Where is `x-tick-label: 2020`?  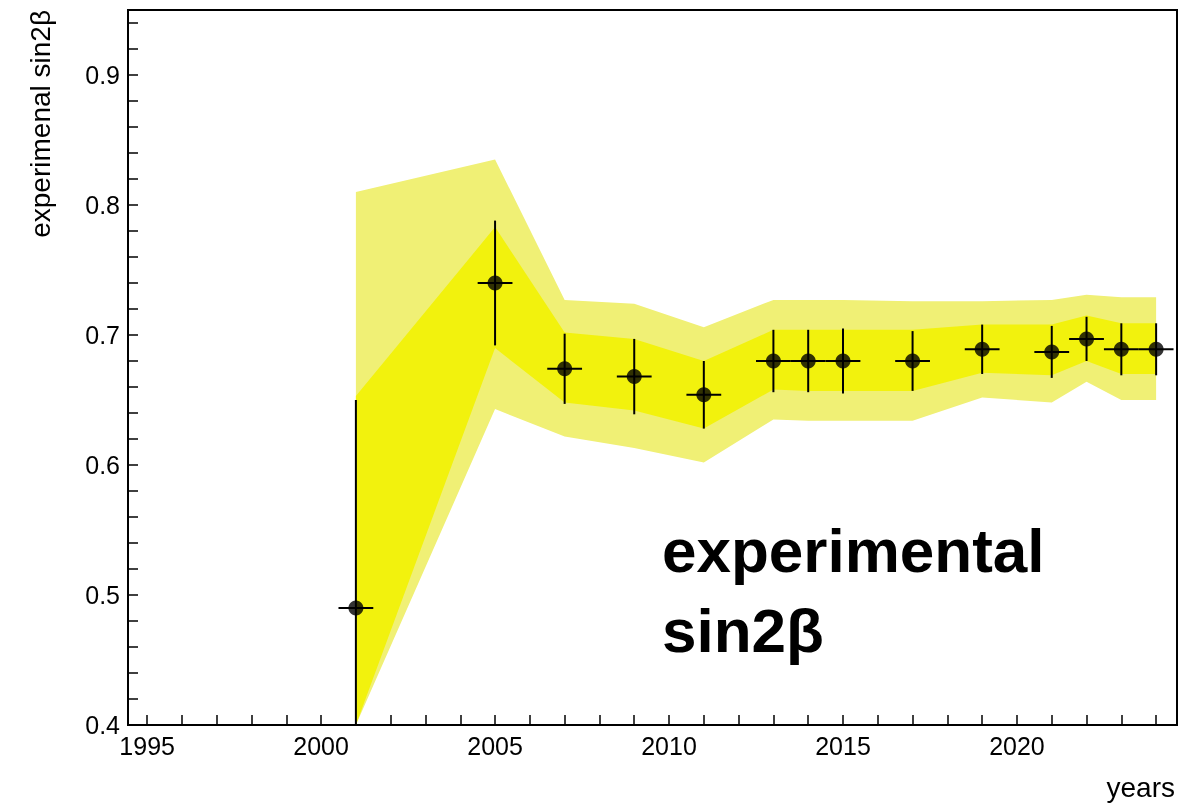
x-tick-label: 2020 is located at coordinates (1017, 745).